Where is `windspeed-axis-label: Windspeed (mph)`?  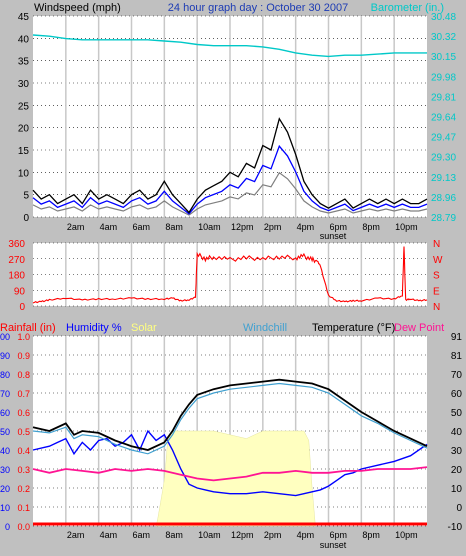 windspeed-axis-label: Windspeed (mph) is located at coordinates (77, 8).